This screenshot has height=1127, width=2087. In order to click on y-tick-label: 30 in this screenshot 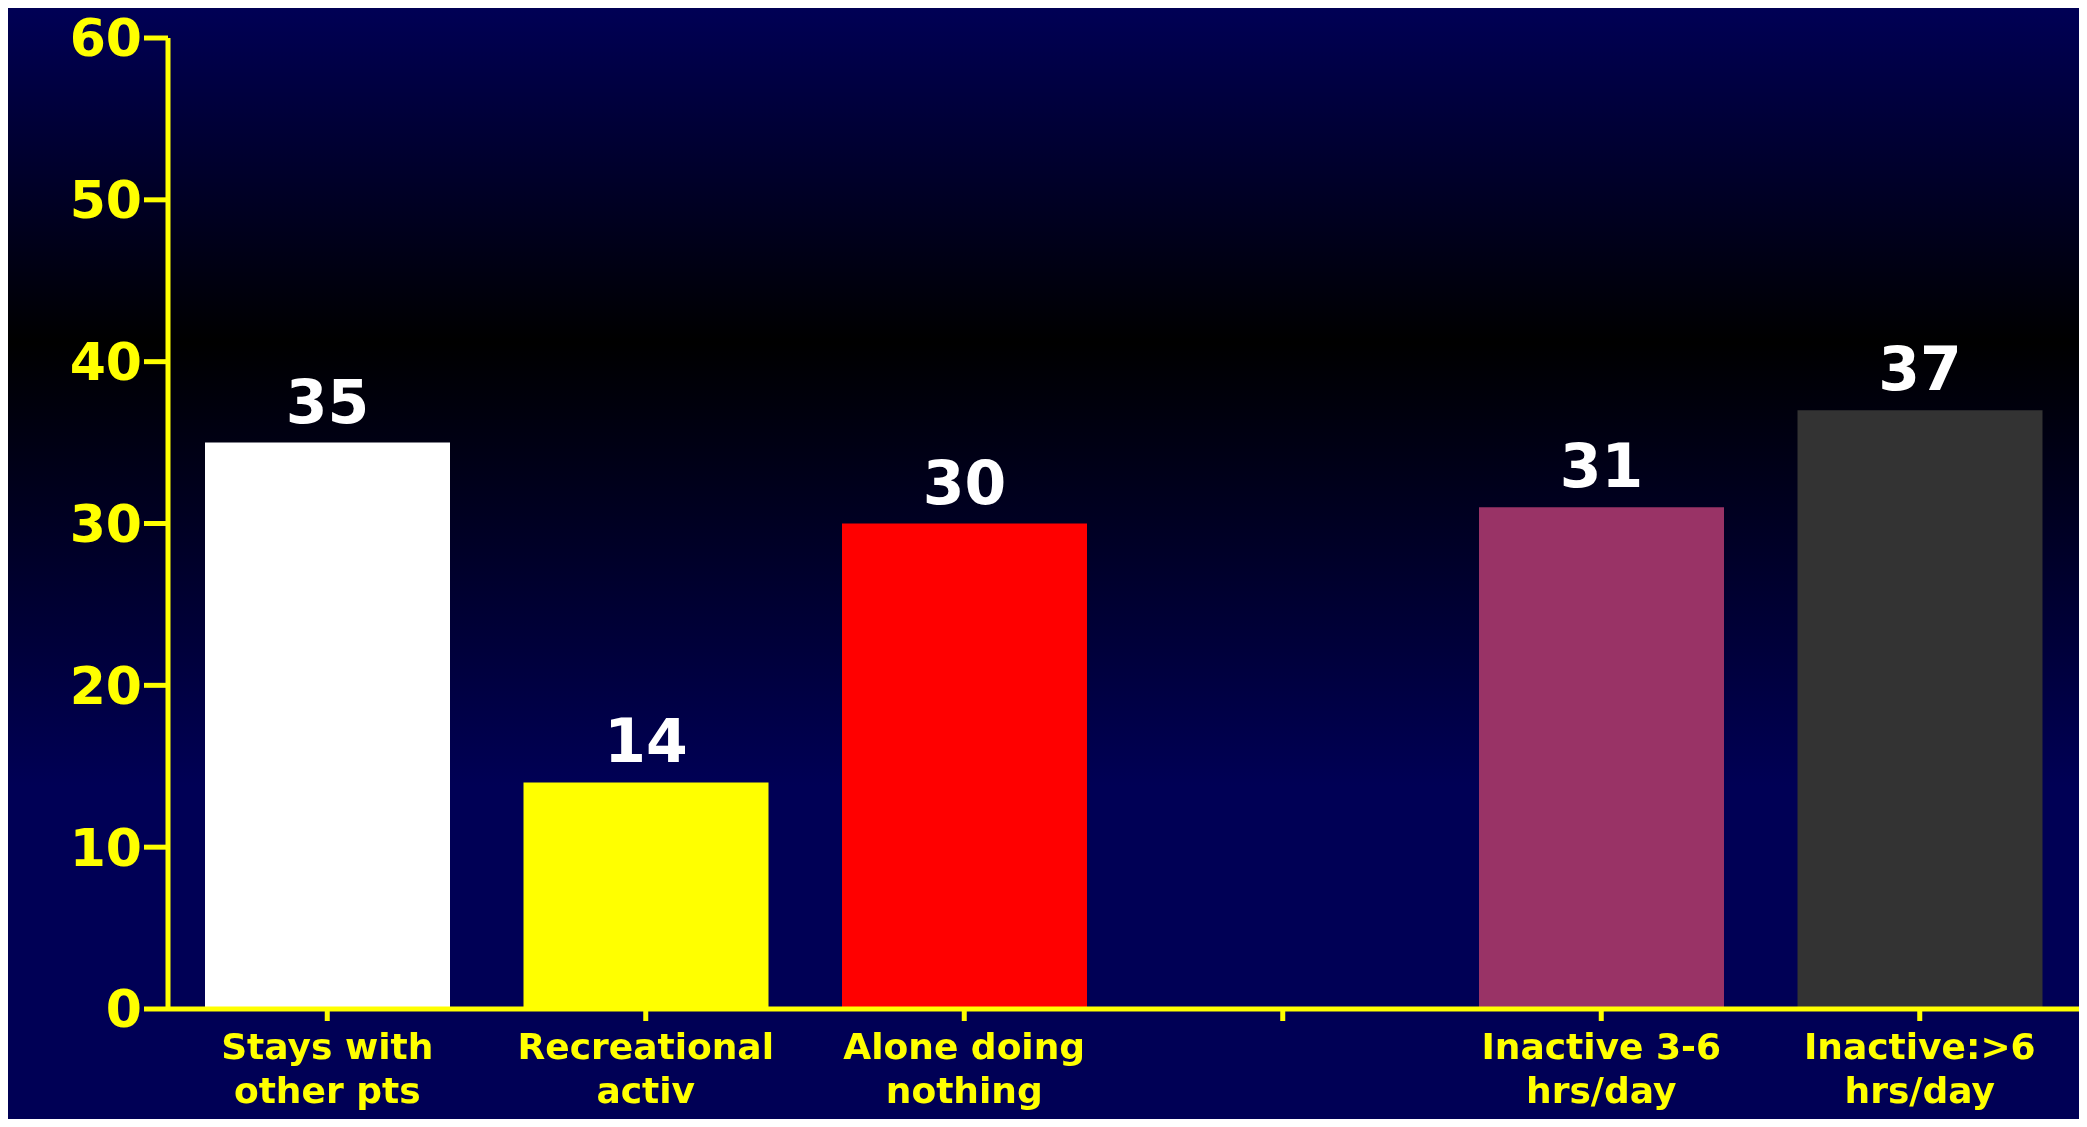, I will do `click(105, 523)`.